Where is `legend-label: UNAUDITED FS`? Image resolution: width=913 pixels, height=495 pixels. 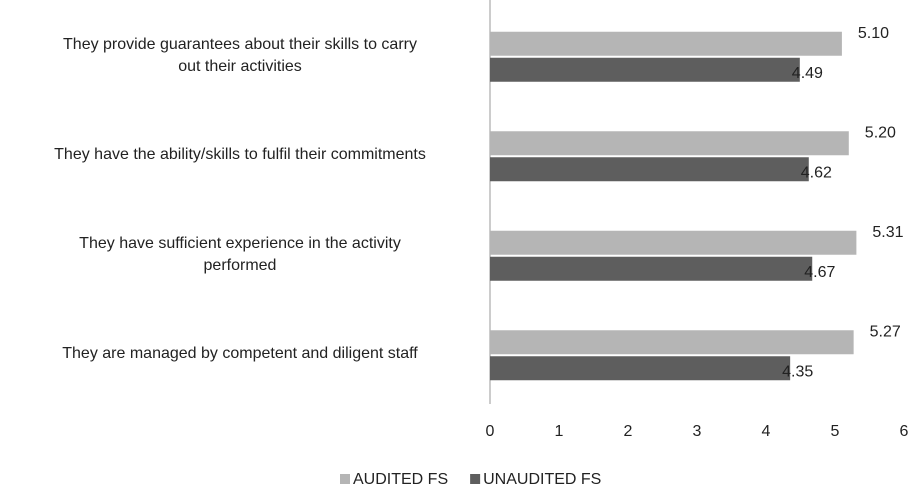 legend-label: UNAUDITED FS is located at coordinates (542, 479).